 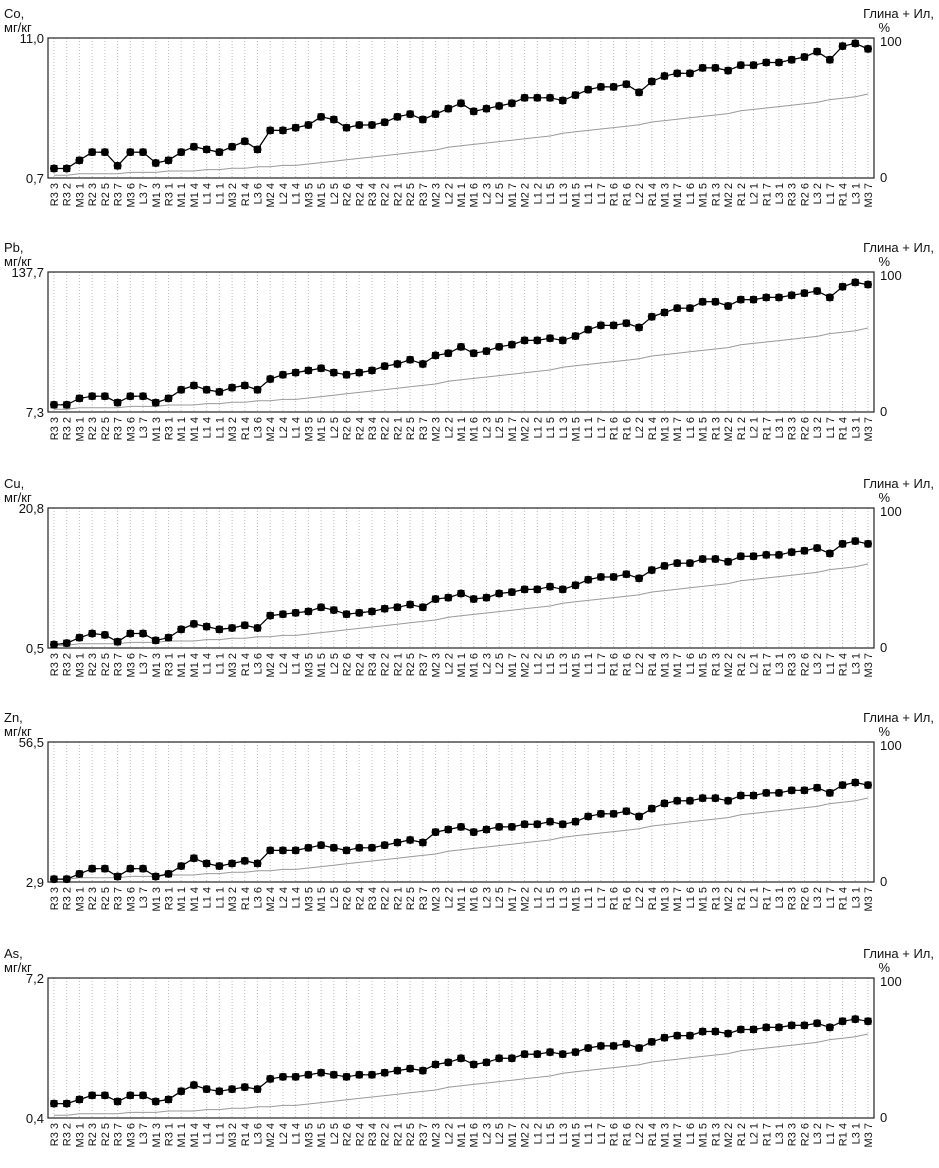 I want to click on x-tick-label: R1 7, so click(x=767, y=428).